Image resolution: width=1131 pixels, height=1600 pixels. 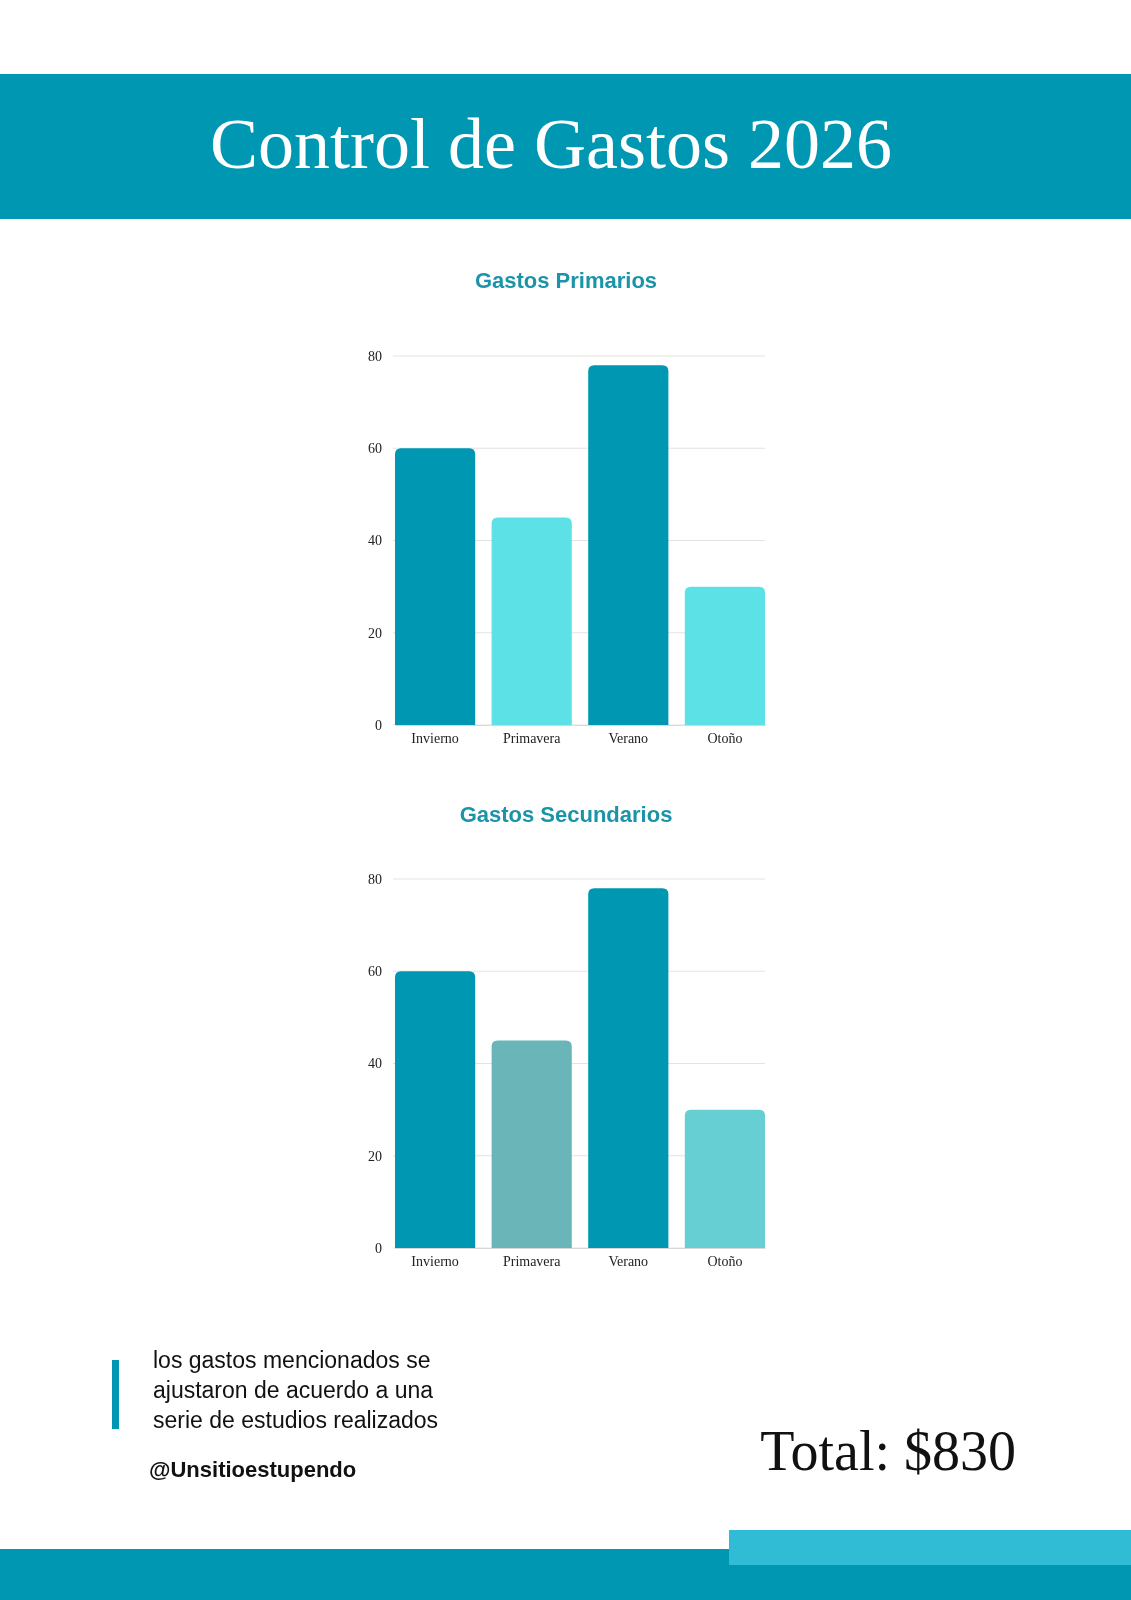 What do you see at coordinates (566, 814) in the screenshot?
I see `chart-title: Gastos Secundarios` at bounding box center [566, 814].